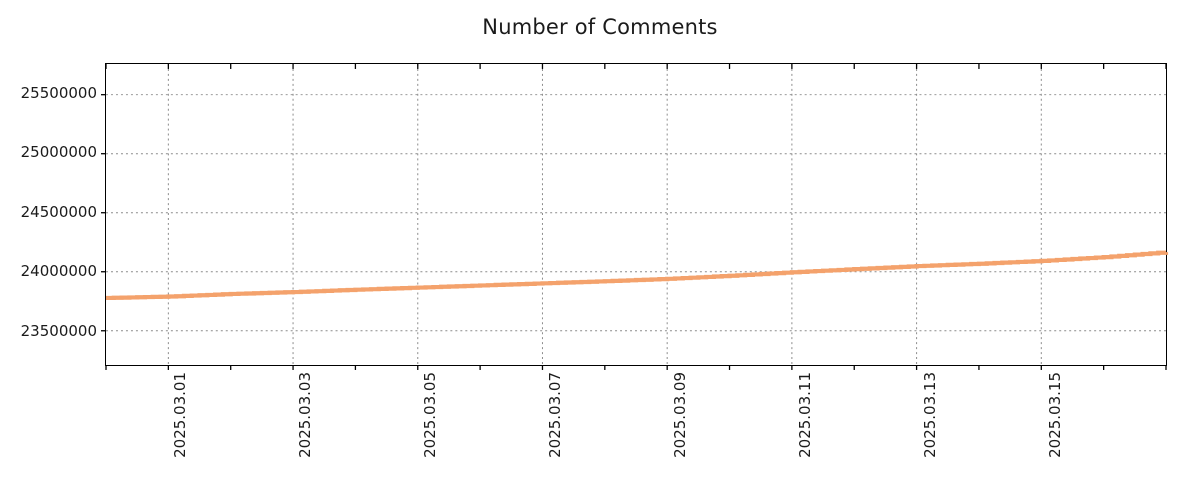 The width and height of the screenshot is (1200, 500). Describe the element at coordinates (58, 271) in the screenshot. I see `y-axis-tick-label: 24000000` at that location.